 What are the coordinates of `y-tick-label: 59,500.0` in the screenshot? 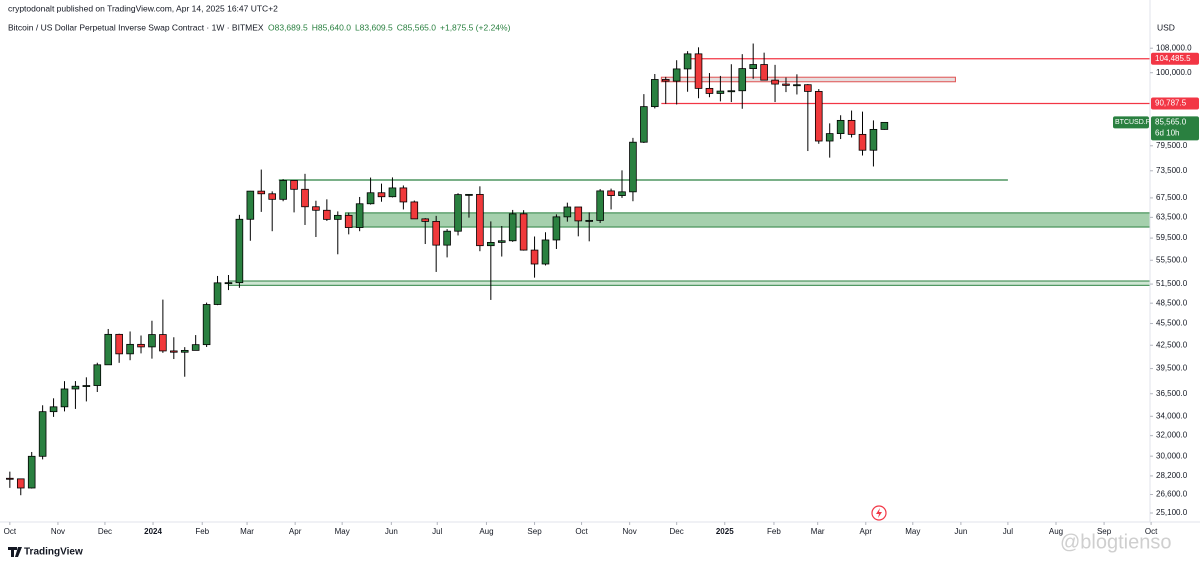 It's located at (1172, 237).